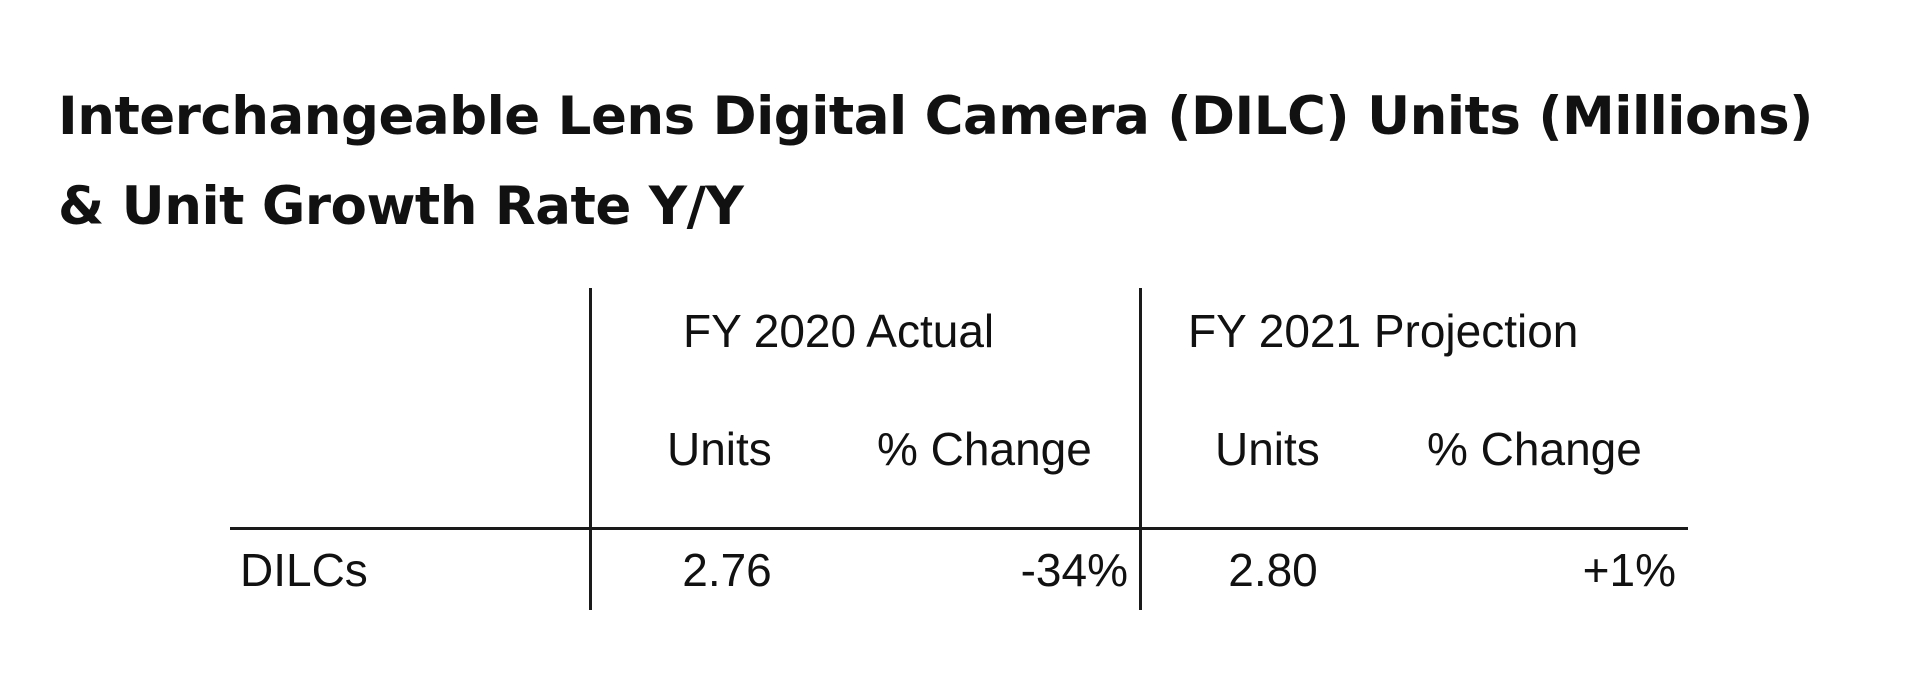  Describe the element at coordinates (1140, 449) in the screenshot. I see `table-divider-middle` at that location.